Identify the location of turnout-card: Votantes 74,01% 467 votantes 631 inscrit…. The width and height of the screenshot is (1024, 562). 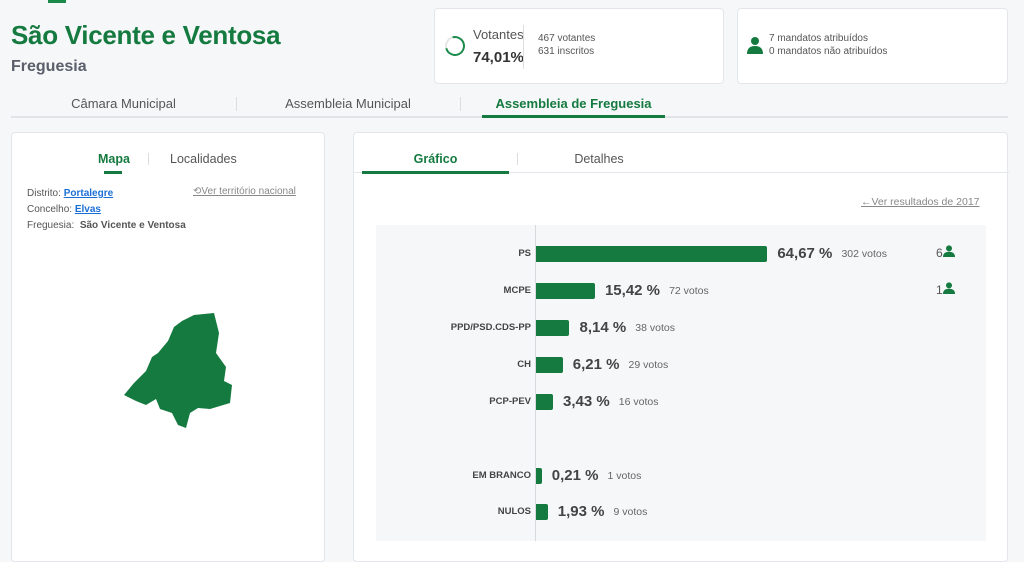
(579, 46).